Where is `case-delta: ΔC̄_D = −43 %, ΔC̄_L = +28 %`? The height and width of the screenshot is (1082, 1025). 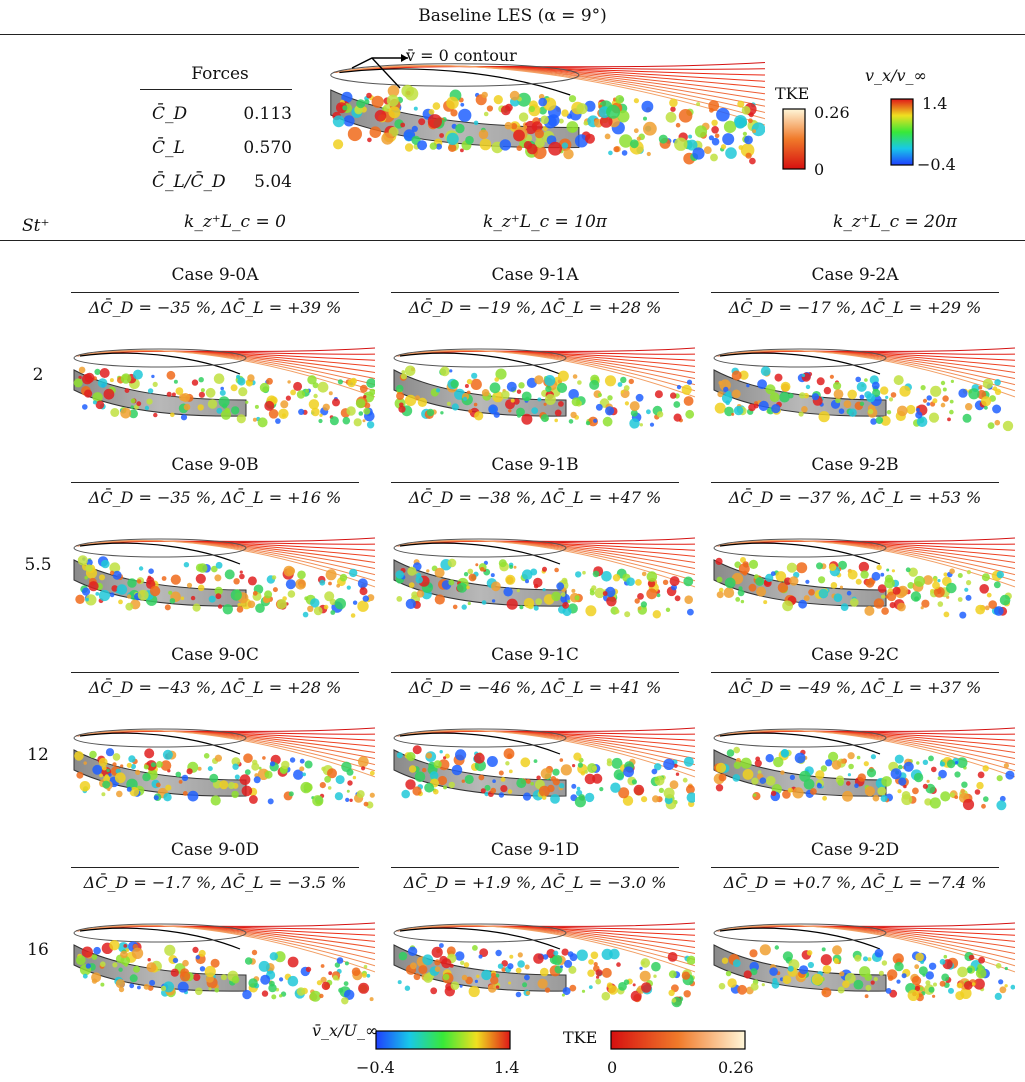 case-delta: ΔC̄_D = −43 %, ΔC̄_L = +28 % is located at coordinates (215, 687).